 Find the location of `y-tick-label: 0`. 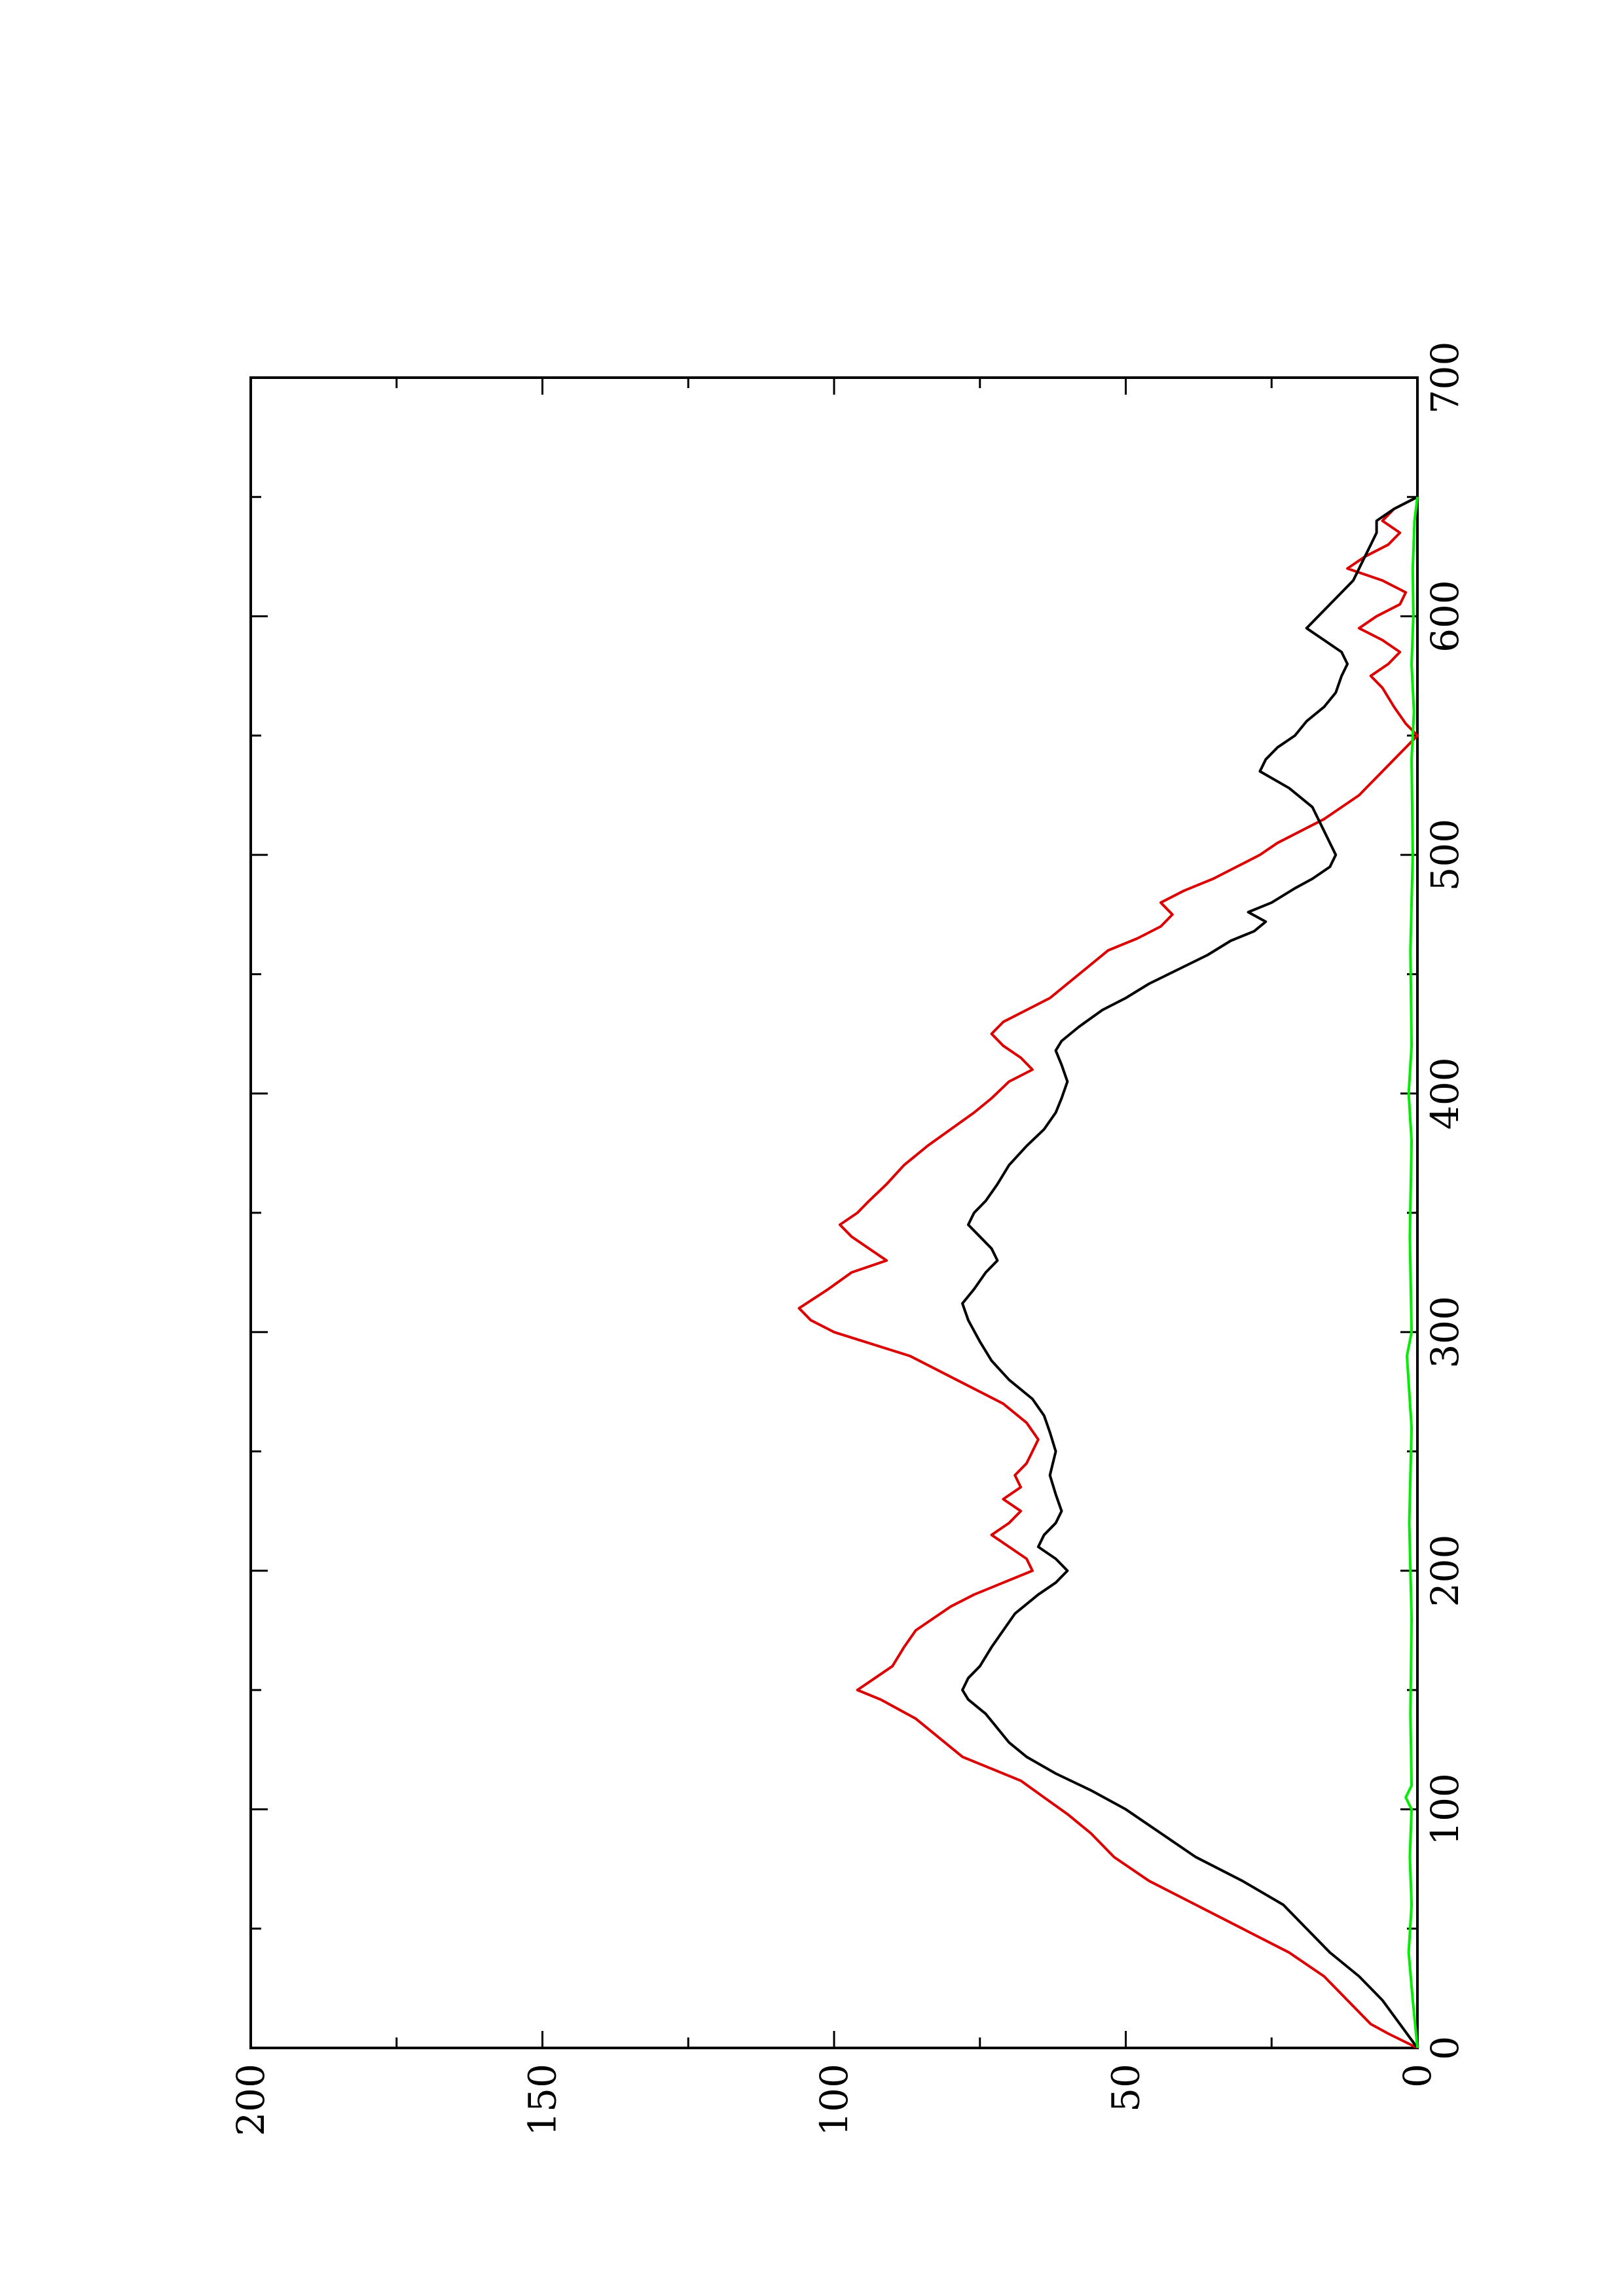

y-tick-label: 0 is located at coordinates (1417, 2076).